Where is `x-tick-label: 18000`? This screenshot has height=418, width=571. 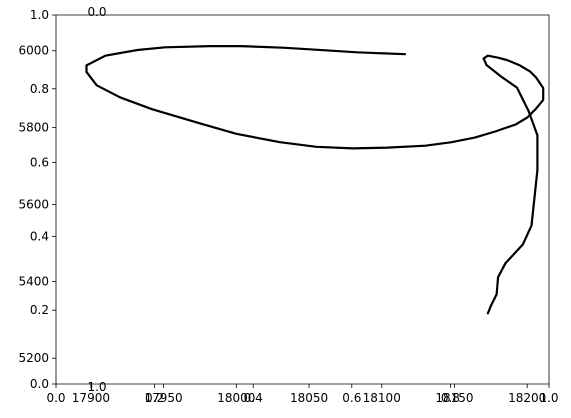
x-tick-label: 18000 is located at coordinates (236, 398).